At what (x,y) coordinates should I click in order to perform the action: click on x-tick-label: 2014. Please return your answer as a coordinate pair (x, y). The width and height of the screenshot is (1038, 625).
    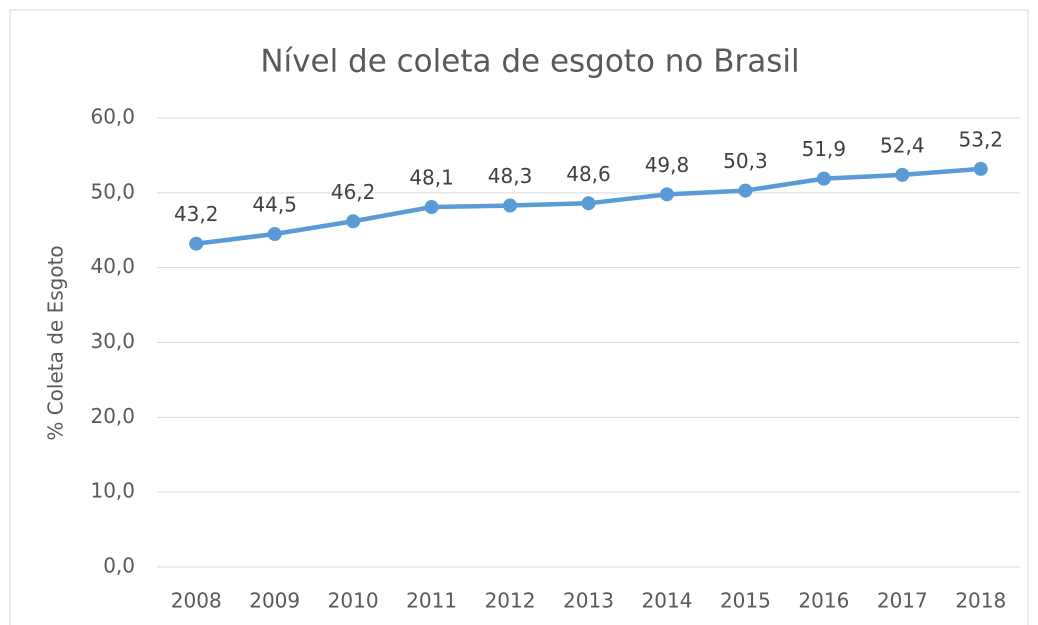
    Looking at the image, I should click on (667, 601).